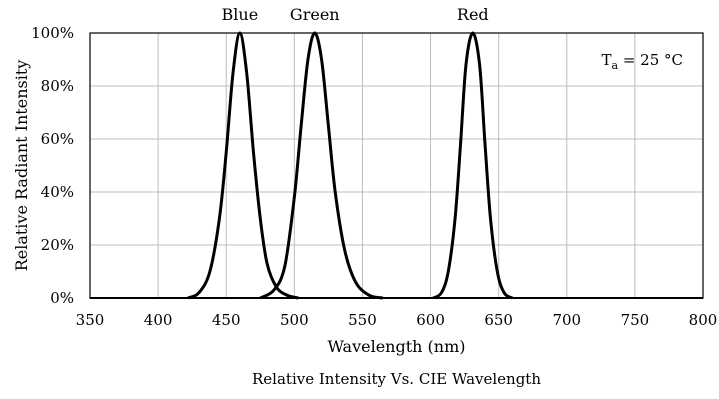 The image size is (719, 399). Describe the element at coordinates (615, 65) in the screenshot. I see `annotation-subscript: a` at that location.